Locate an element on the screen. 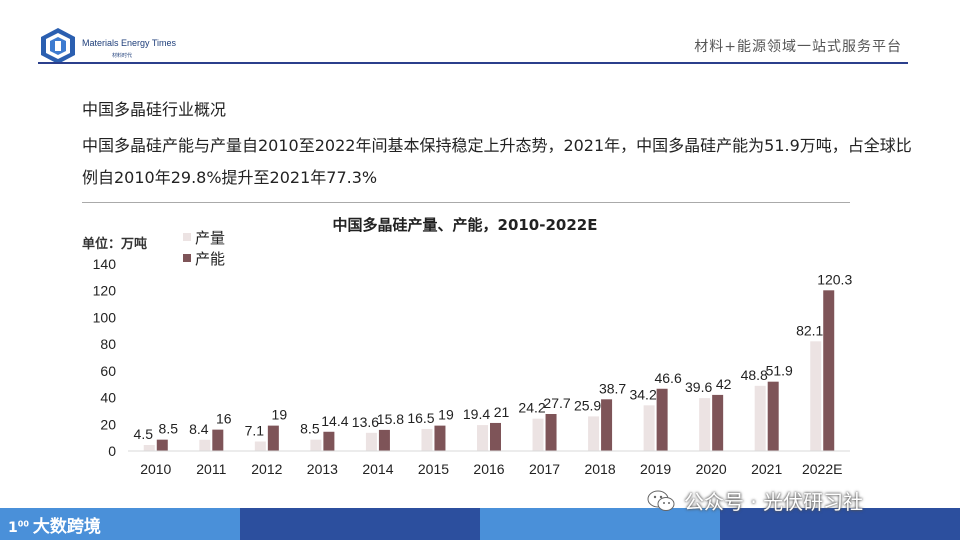  y-axis: 0 20 40 60 80 100 120 140 is located at coordinates (105, 357).